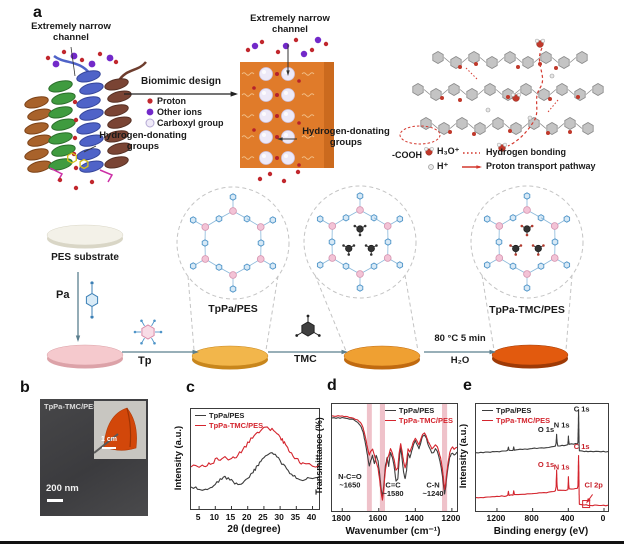 This screenshot has width=624, height=553. Describe the element at coordinates (546, 429) in the screenshot. I see `plot-annotation: O 1s` at that location.